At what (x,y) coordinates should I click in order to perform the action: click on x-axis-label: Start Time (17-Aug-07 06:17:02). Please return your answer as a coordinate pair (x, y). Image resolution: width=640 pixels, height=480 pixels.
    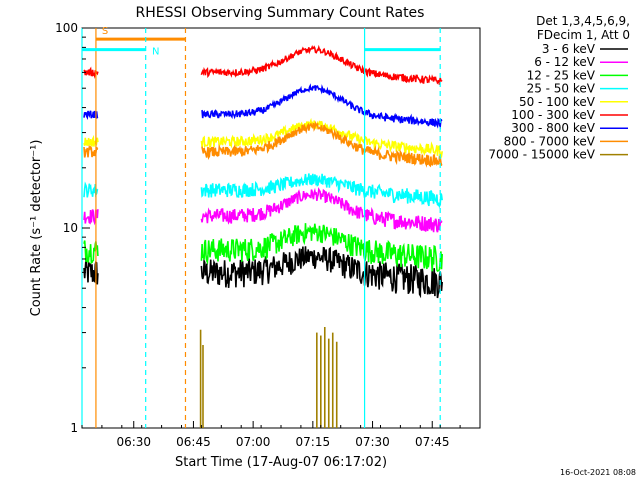
    Looking at the image, I should click on (281, 462).